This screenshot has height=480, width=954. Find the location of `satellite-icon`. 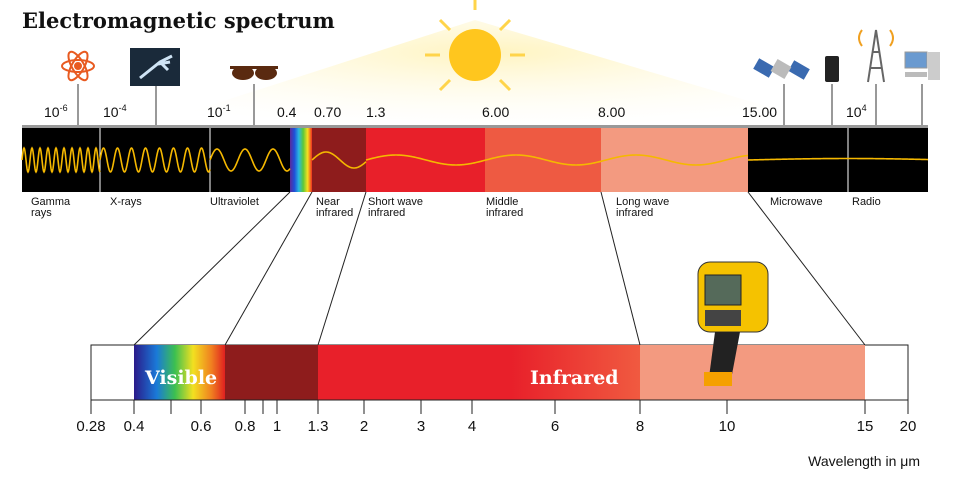

satellite-icon is located at coordinates (781, 69).